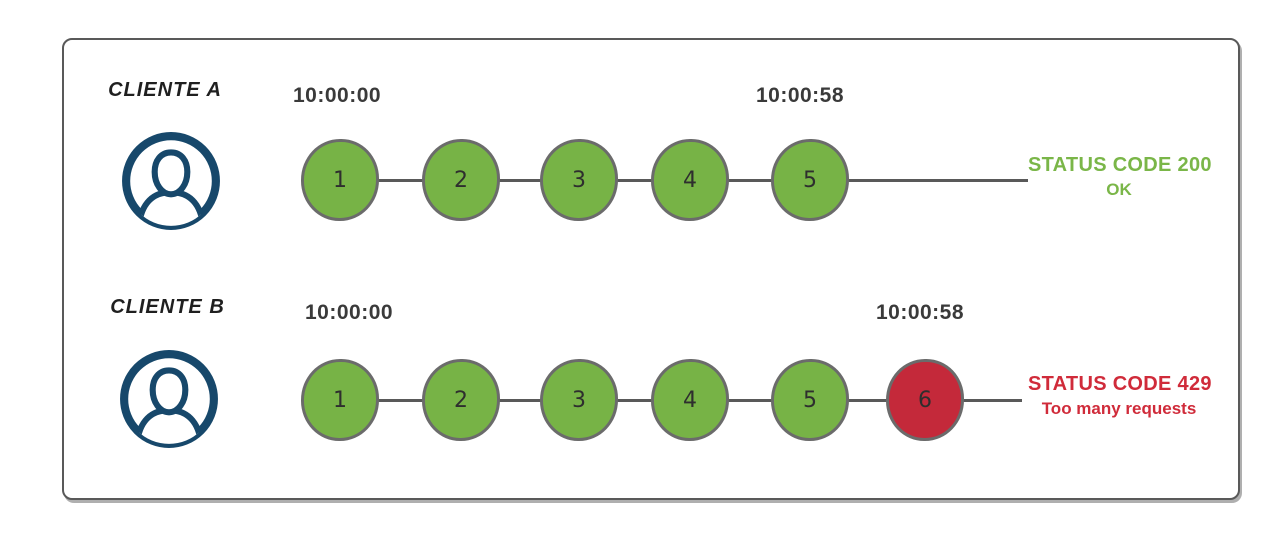 This screenshot has width=1280, height=540. Describe the element at coordinates (925, 400) in the screenshot. I see `request-circle-blocked: 6` at that location.